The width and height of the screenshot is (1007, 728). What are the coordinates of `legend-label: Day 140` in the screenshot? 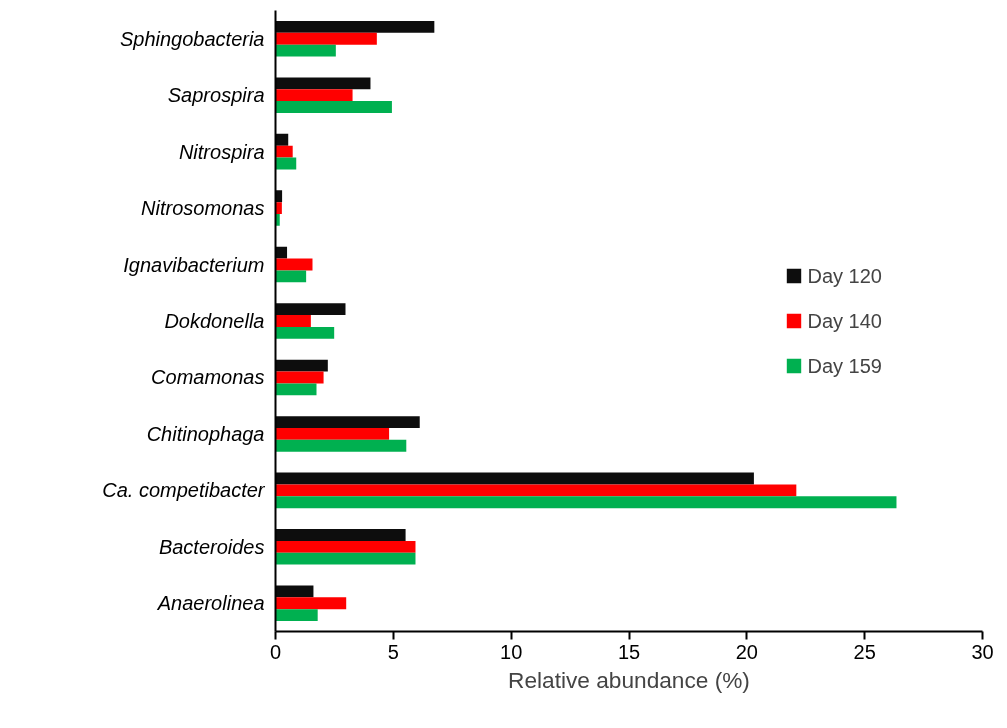 It's located at (844, 320).